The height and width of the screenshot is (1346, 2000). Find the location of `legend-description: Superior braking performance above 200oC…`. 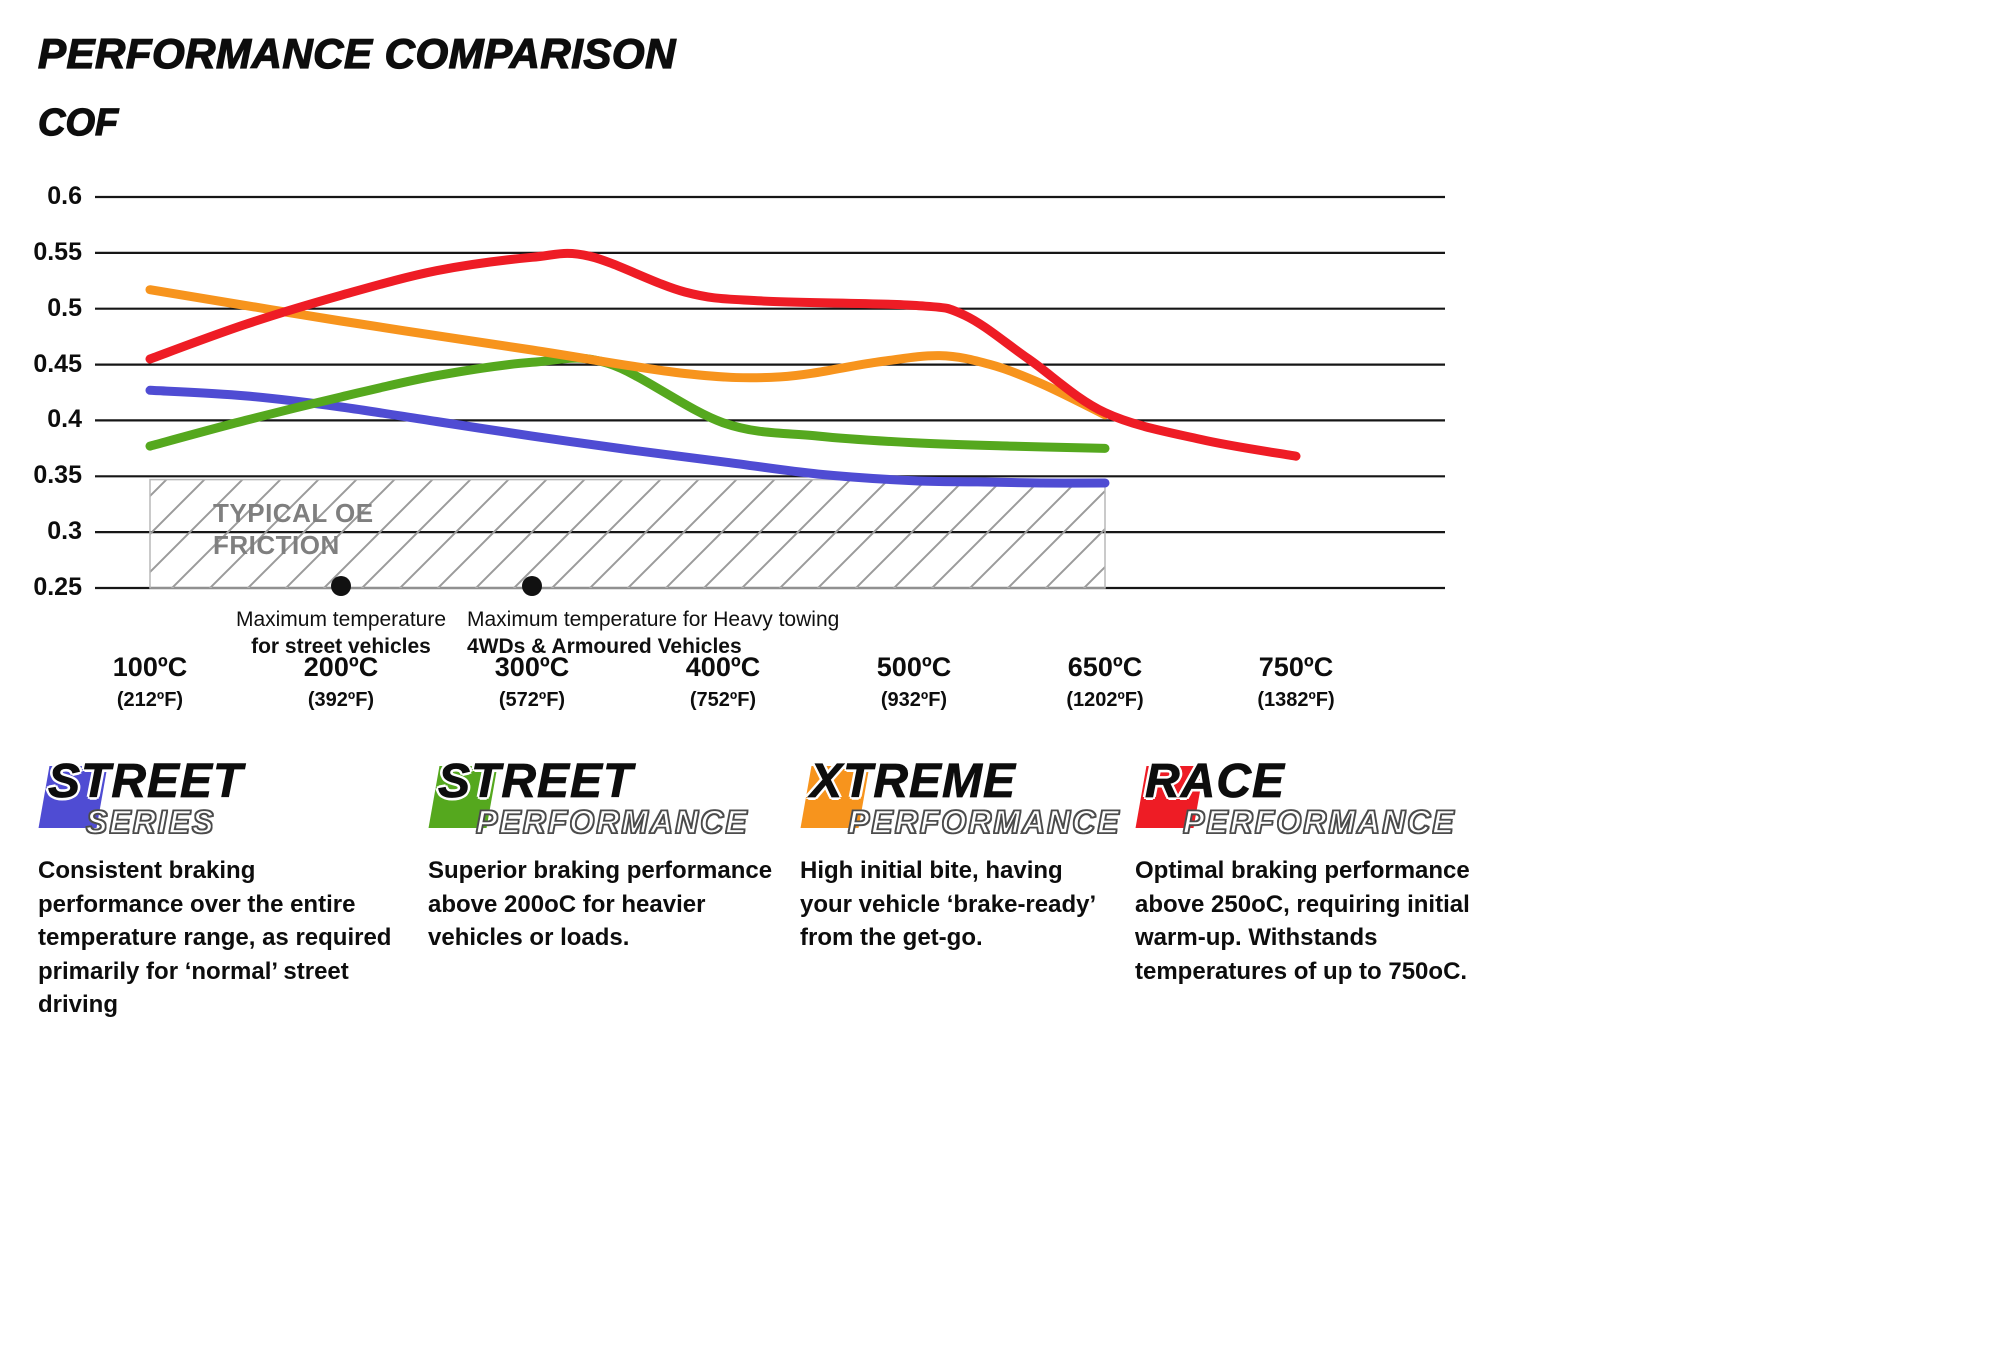

legend-description: Superior braking performance above 200oC… is located at coordinates (600, 904).